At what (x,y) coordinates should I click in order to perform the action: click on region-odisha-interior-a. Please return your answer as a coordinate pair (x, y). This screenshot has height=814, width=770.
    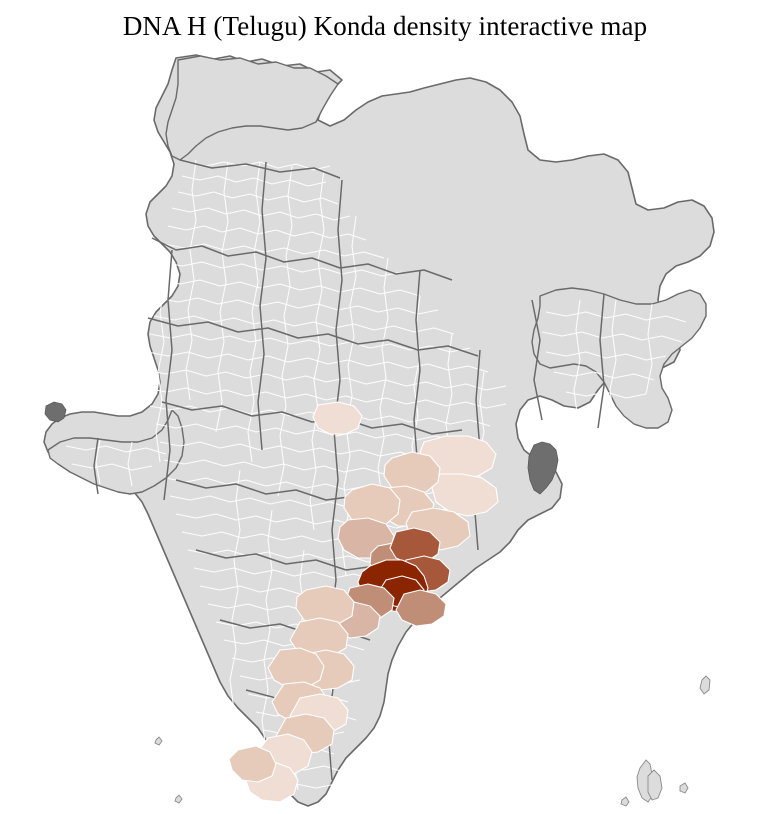
    Looking at the image, I should click on (412, 473).